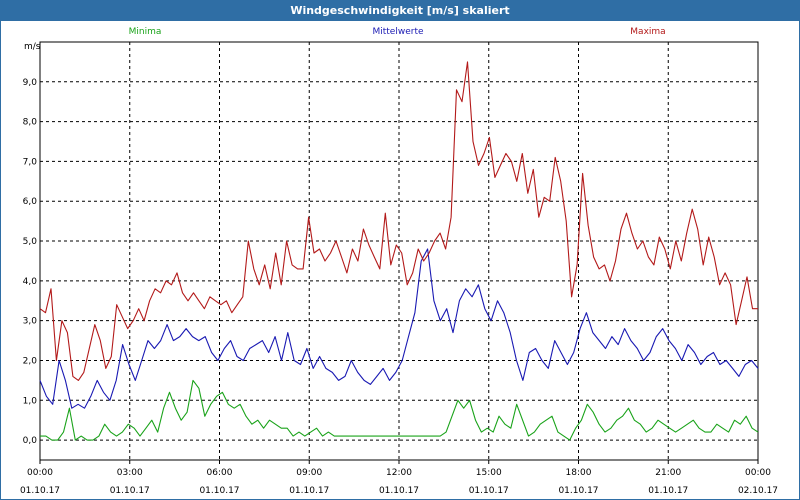 This screenshot has width=800, height=500. Describe the element at coordinates (579, 473) in the screenshot. I see `x-tick-time: 18:00` at that location.